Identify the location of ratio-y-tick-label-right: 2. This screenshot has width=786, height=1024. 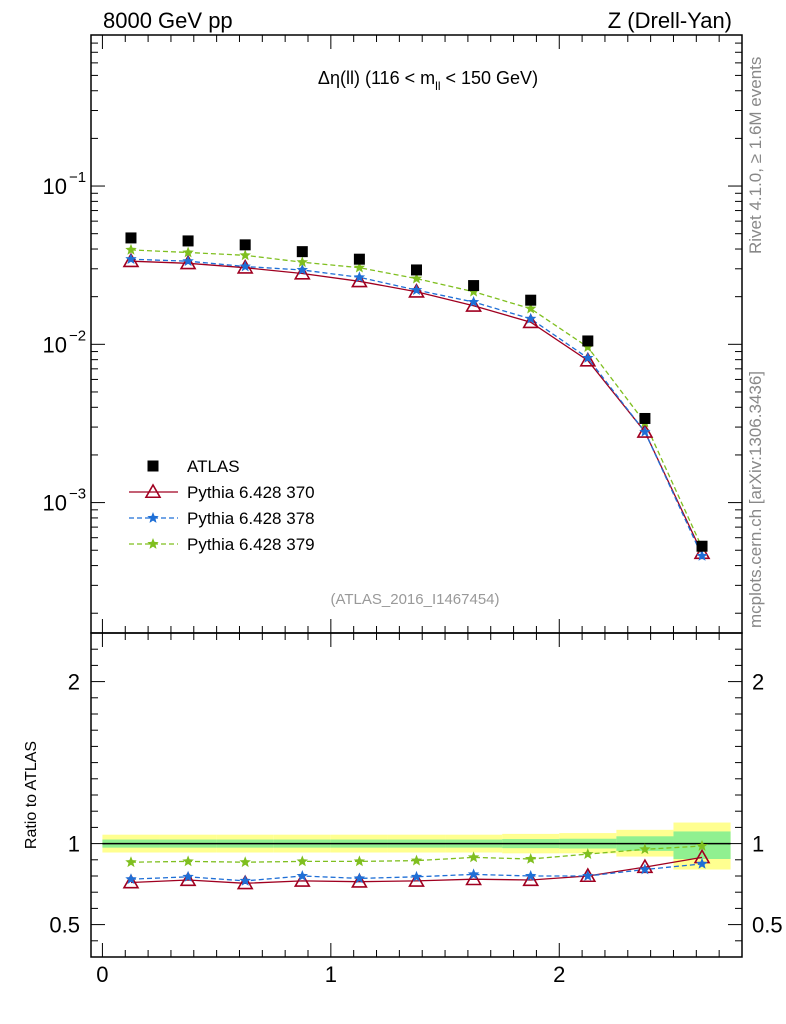
(758, 682).